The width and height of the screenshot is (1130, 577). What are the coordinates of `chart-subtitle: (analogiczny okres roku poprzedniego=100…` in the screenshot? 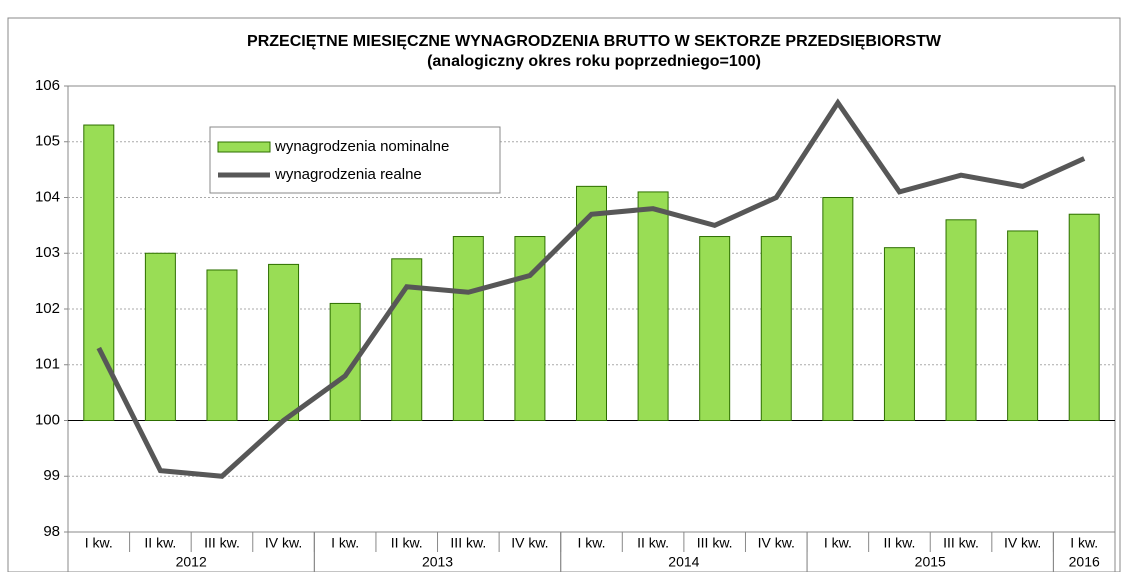 It's located at (594, 61).